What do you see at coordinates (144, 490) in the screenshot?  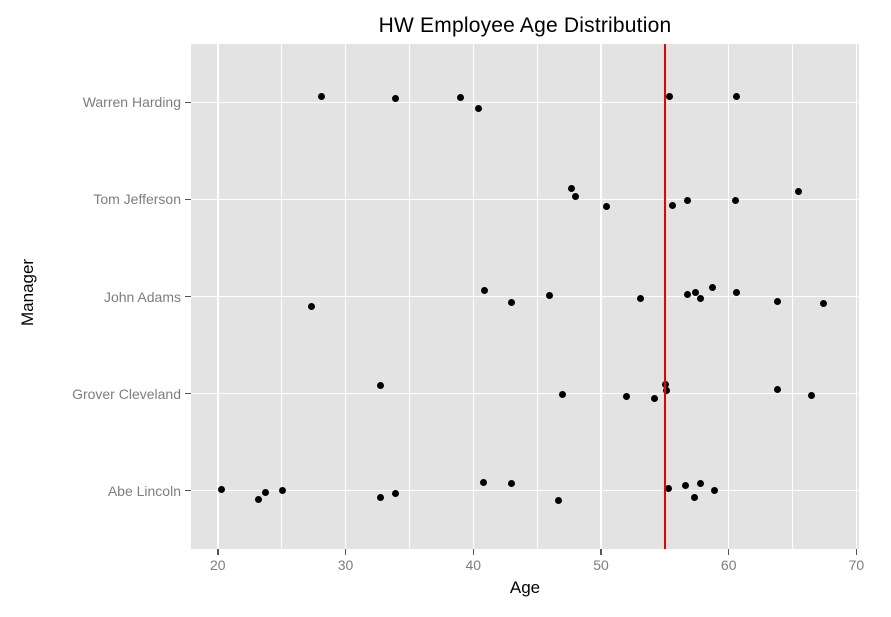 I see `y-tick-label: Abe Lincoln` at bounding box center [144, 490].